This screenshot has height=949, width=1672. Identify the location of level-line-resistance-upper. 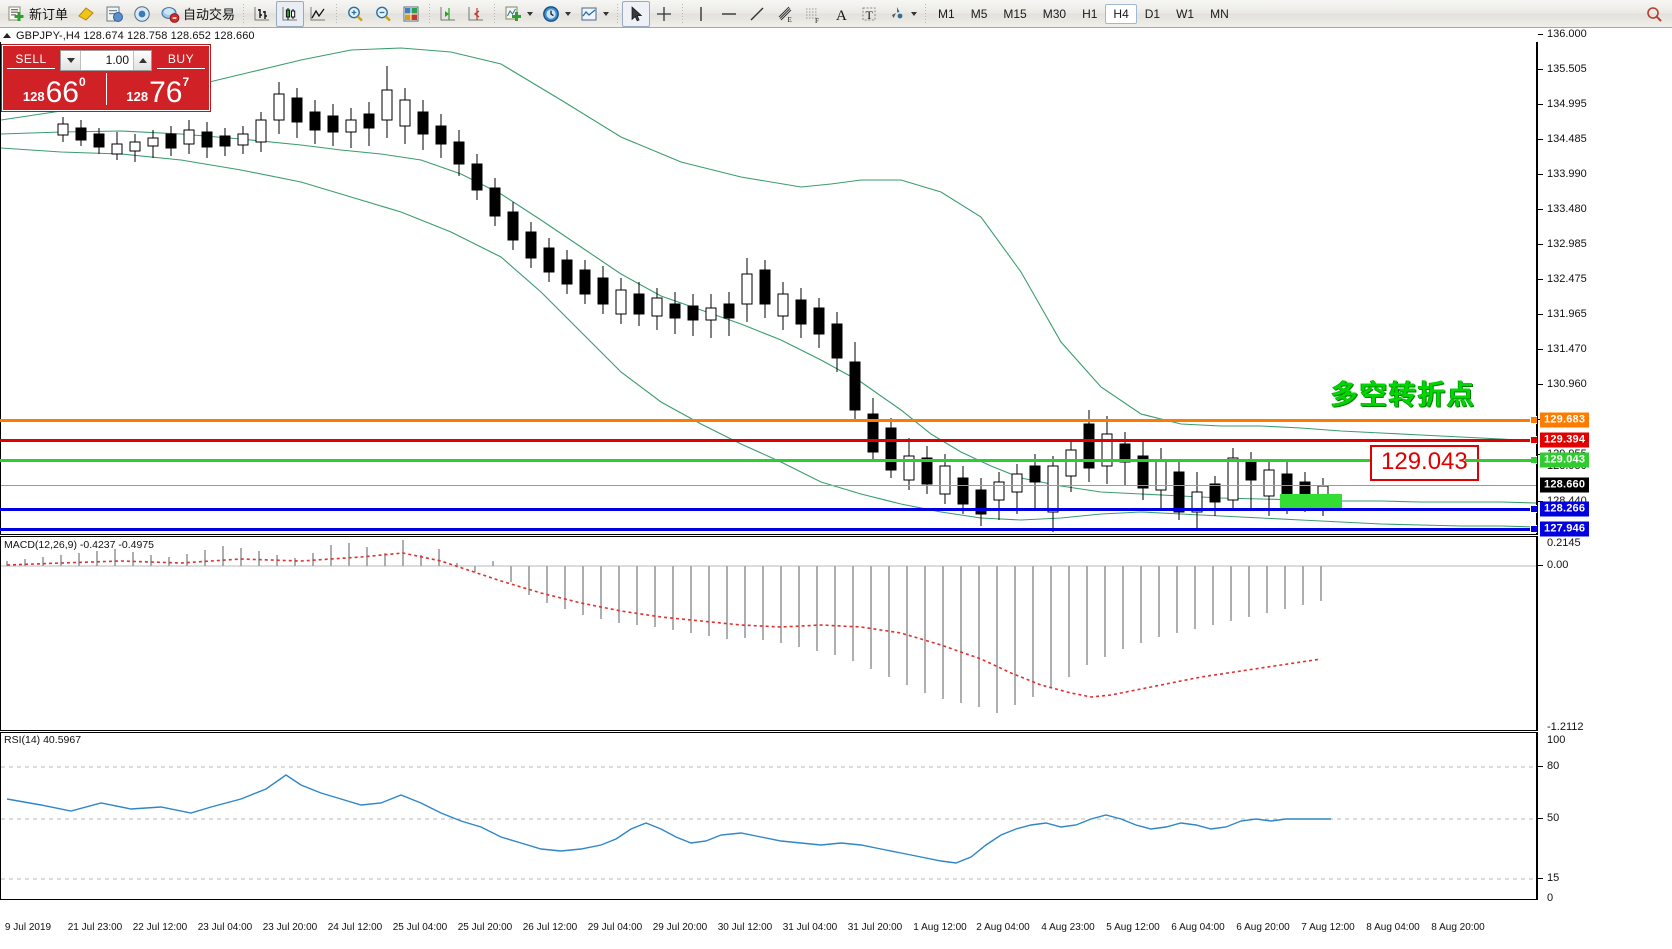
(768, 420).